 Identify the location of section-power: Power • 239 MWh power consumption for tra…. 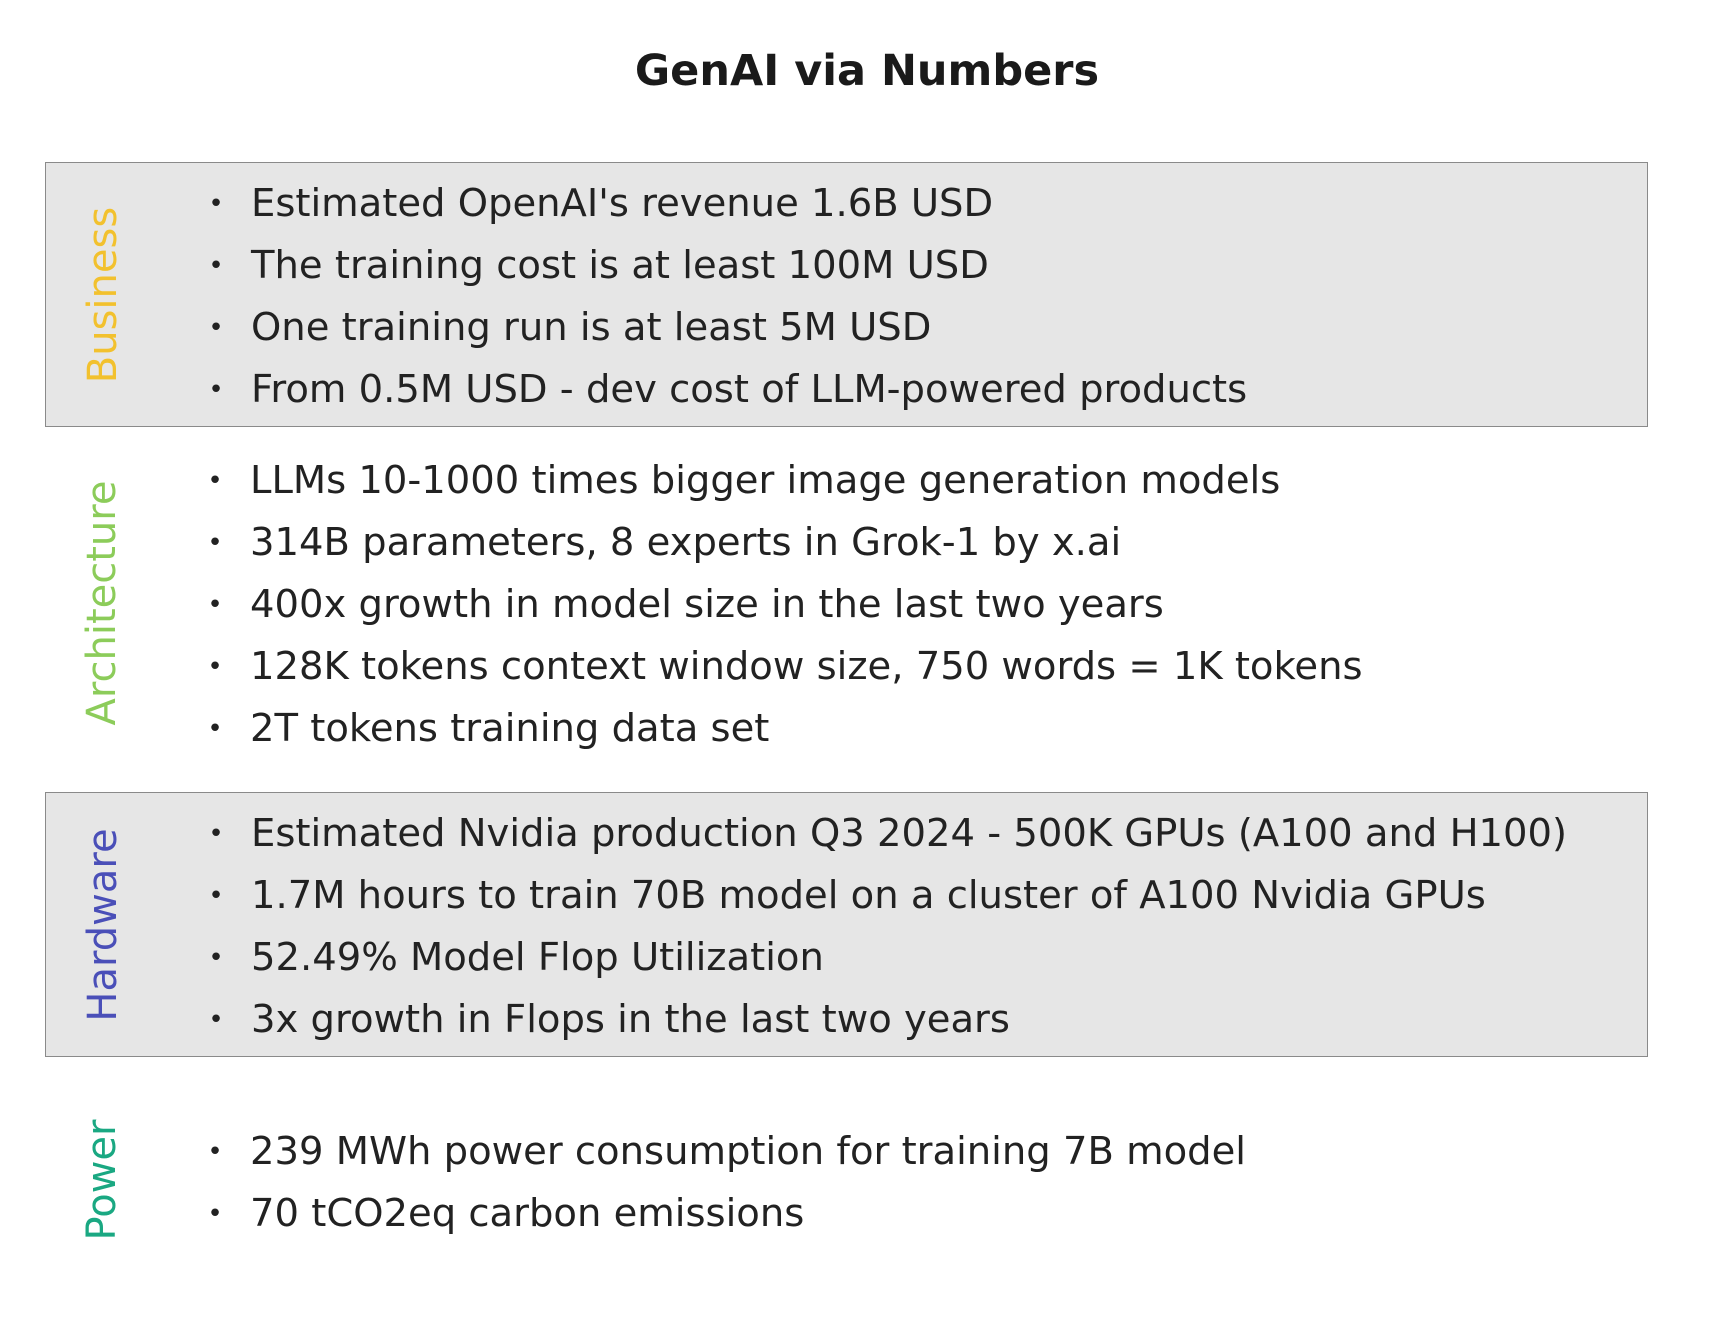
(662, 1180).